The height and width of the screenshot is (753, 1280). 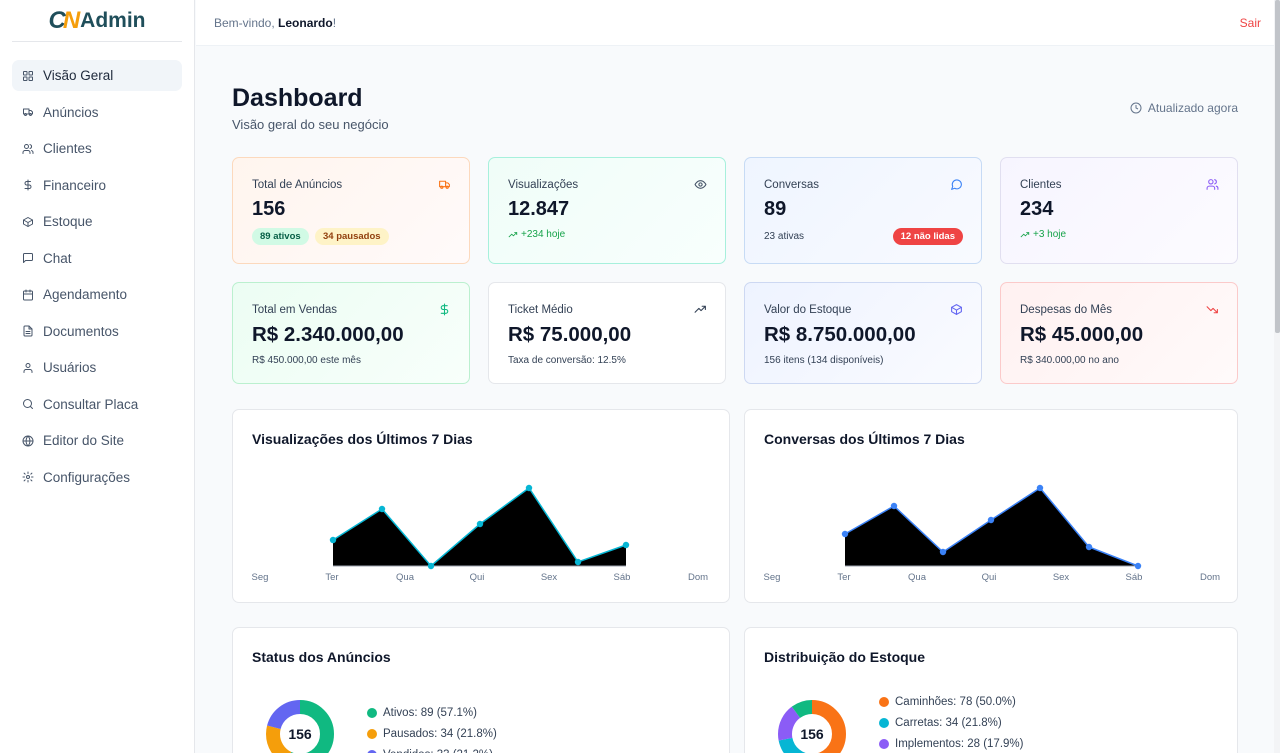 What do you see at coordinates (28, 295) in the screenshot?
I see `calendar-icon` at bounding box center [28, 295].